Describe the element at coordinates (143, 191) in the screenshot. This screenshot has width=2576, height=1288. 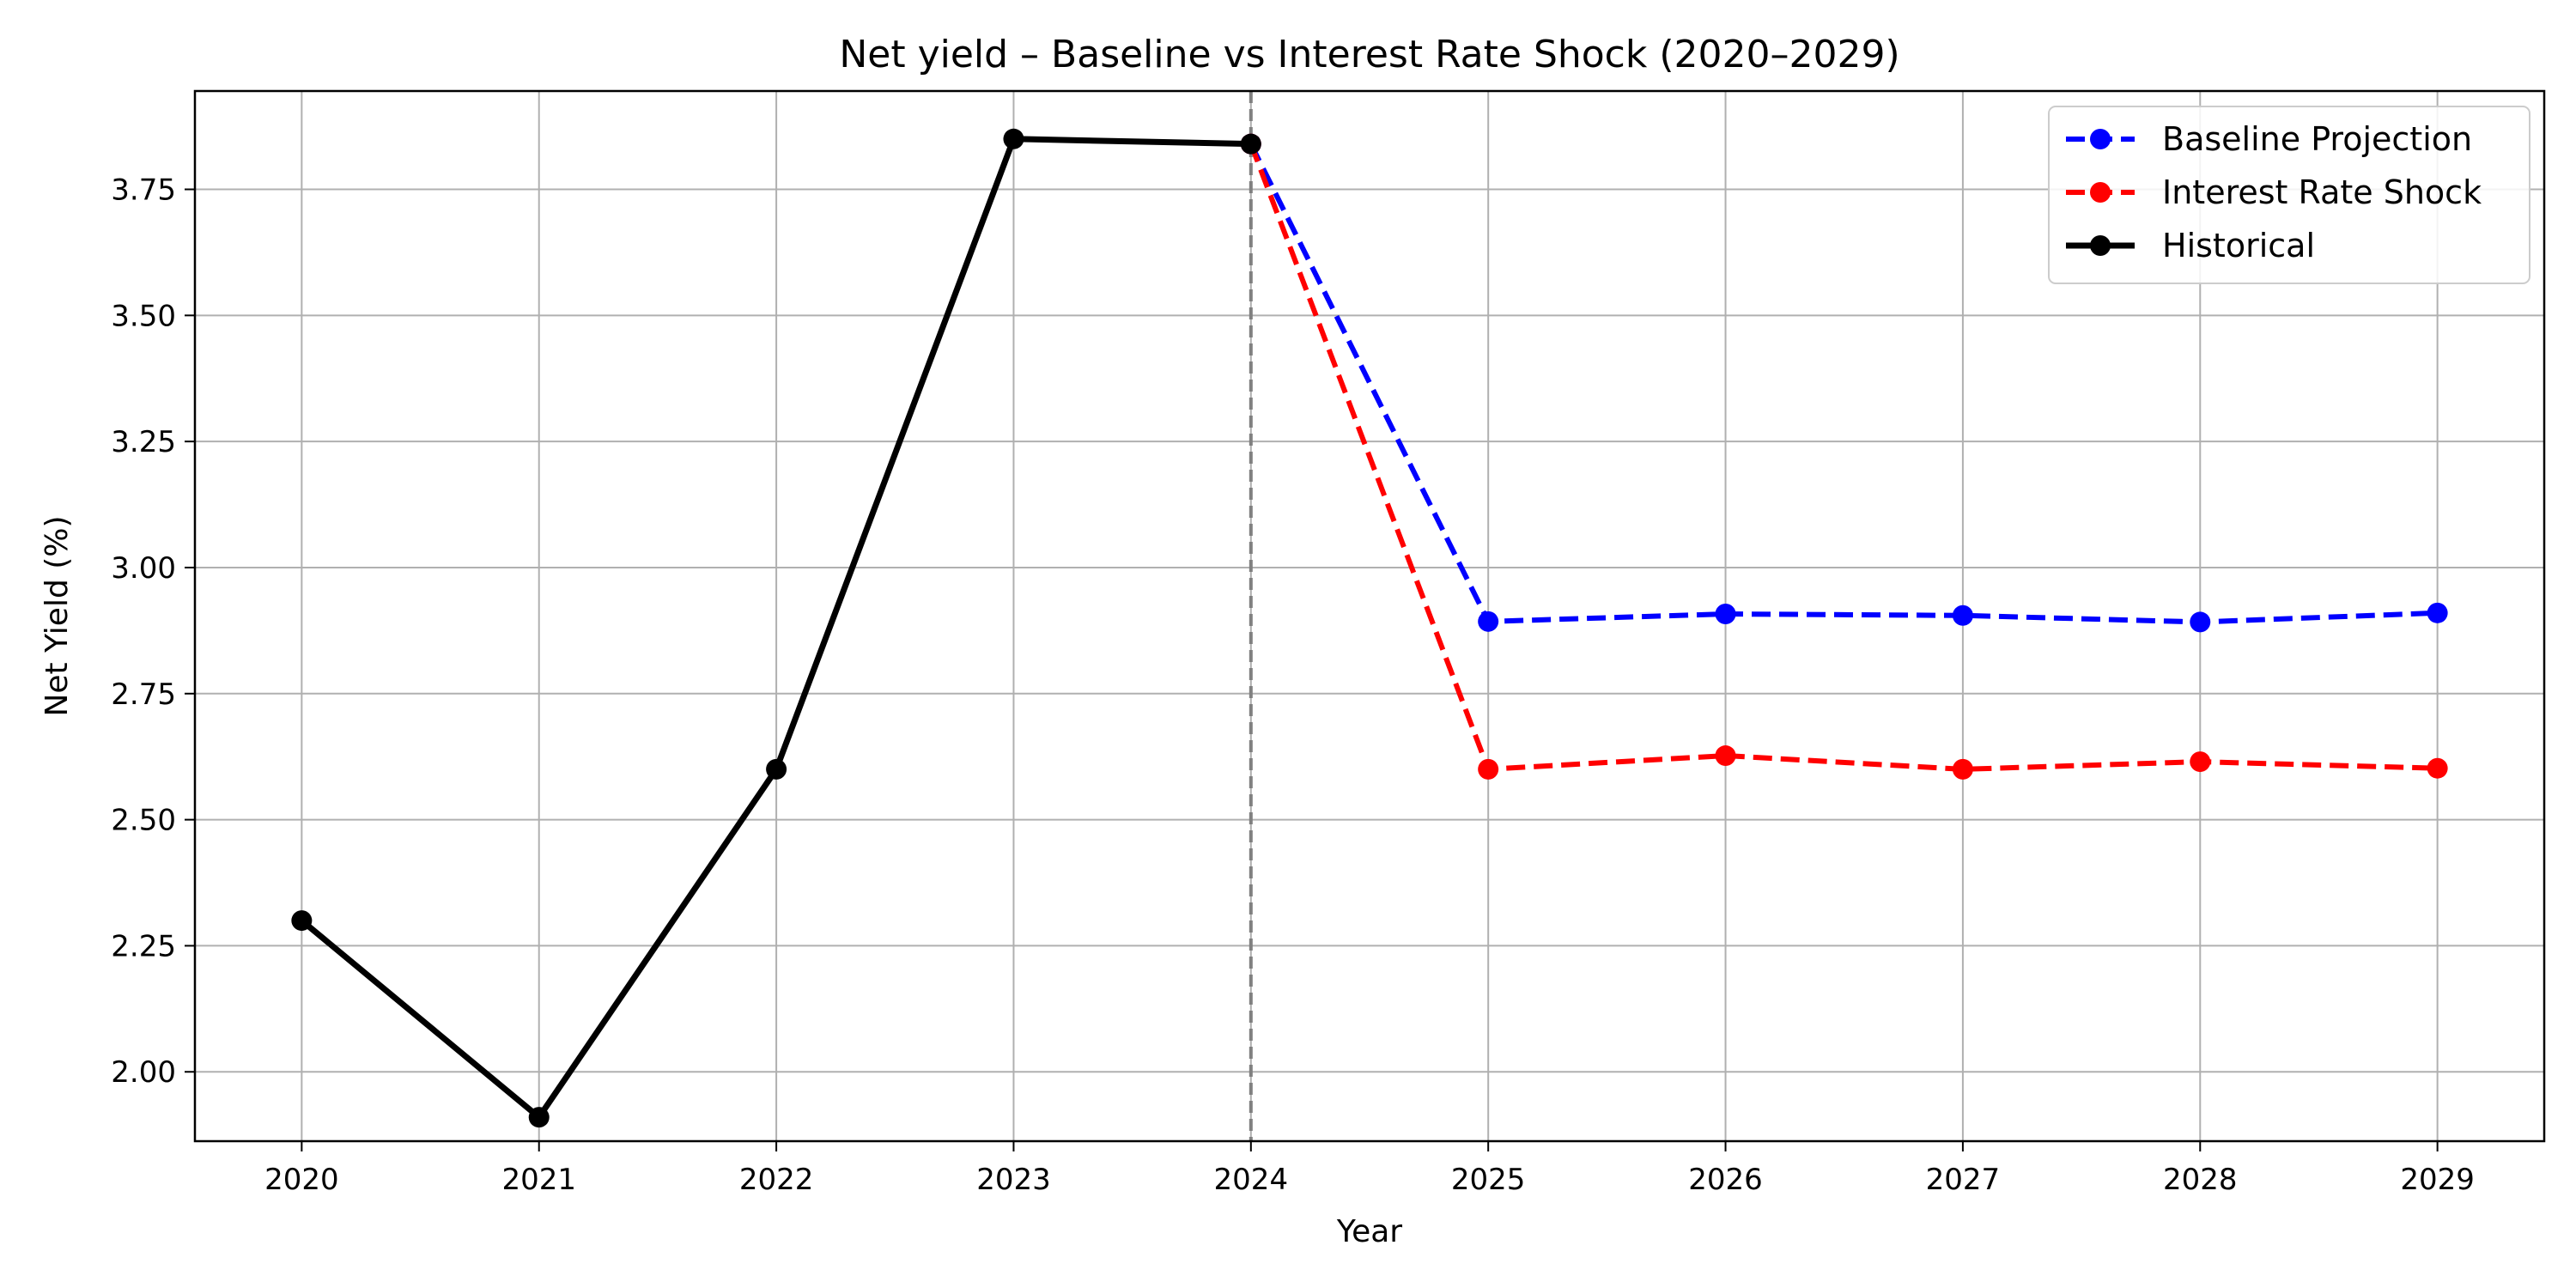
I see `y-tick-label: 3.75` at that location.